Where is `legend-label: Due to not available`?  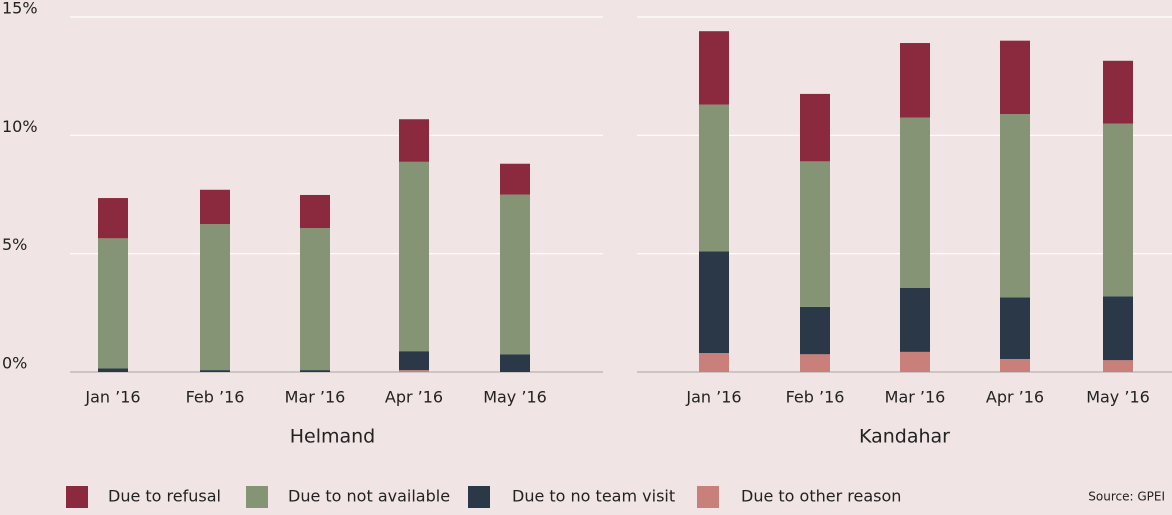 legend-label: Due to not available is located at coordinates (369, 496).